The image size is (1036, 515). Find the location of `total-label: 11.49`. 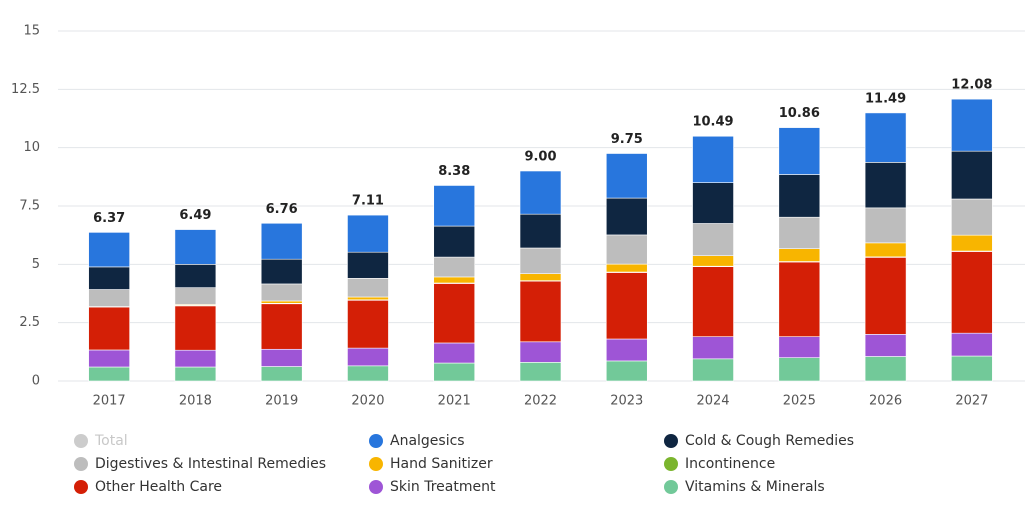

total-label: 11.49 is located at coordinates (885, 98).